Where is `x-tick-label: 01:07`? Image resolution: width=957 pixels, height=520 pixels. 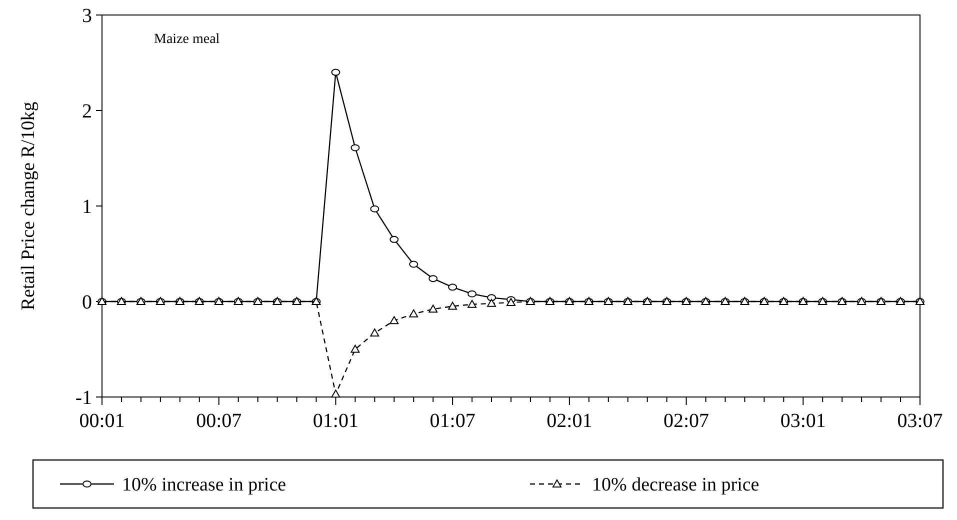
x-tick-label: 01:07 is located at coordinates (453, 421).